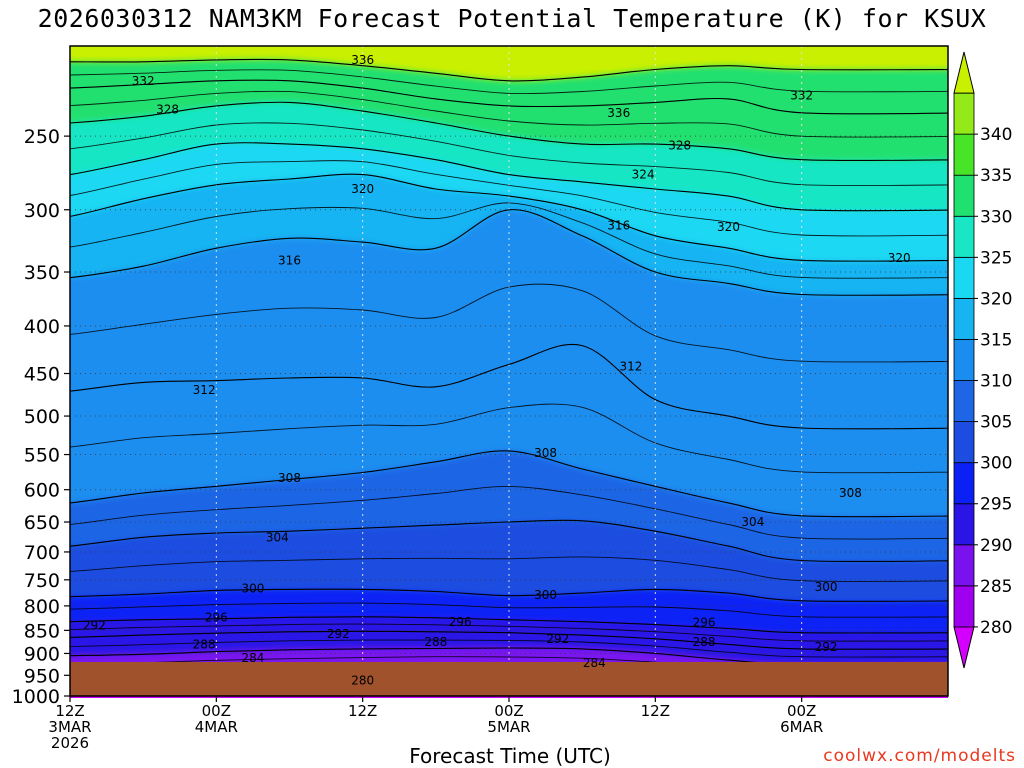 The height and width of the screenshot is (768, 1024). What do you see at coordinates (42, 631) in the screenshot?
I see `y-tick-label: 850` at bounding box center [42, 631].